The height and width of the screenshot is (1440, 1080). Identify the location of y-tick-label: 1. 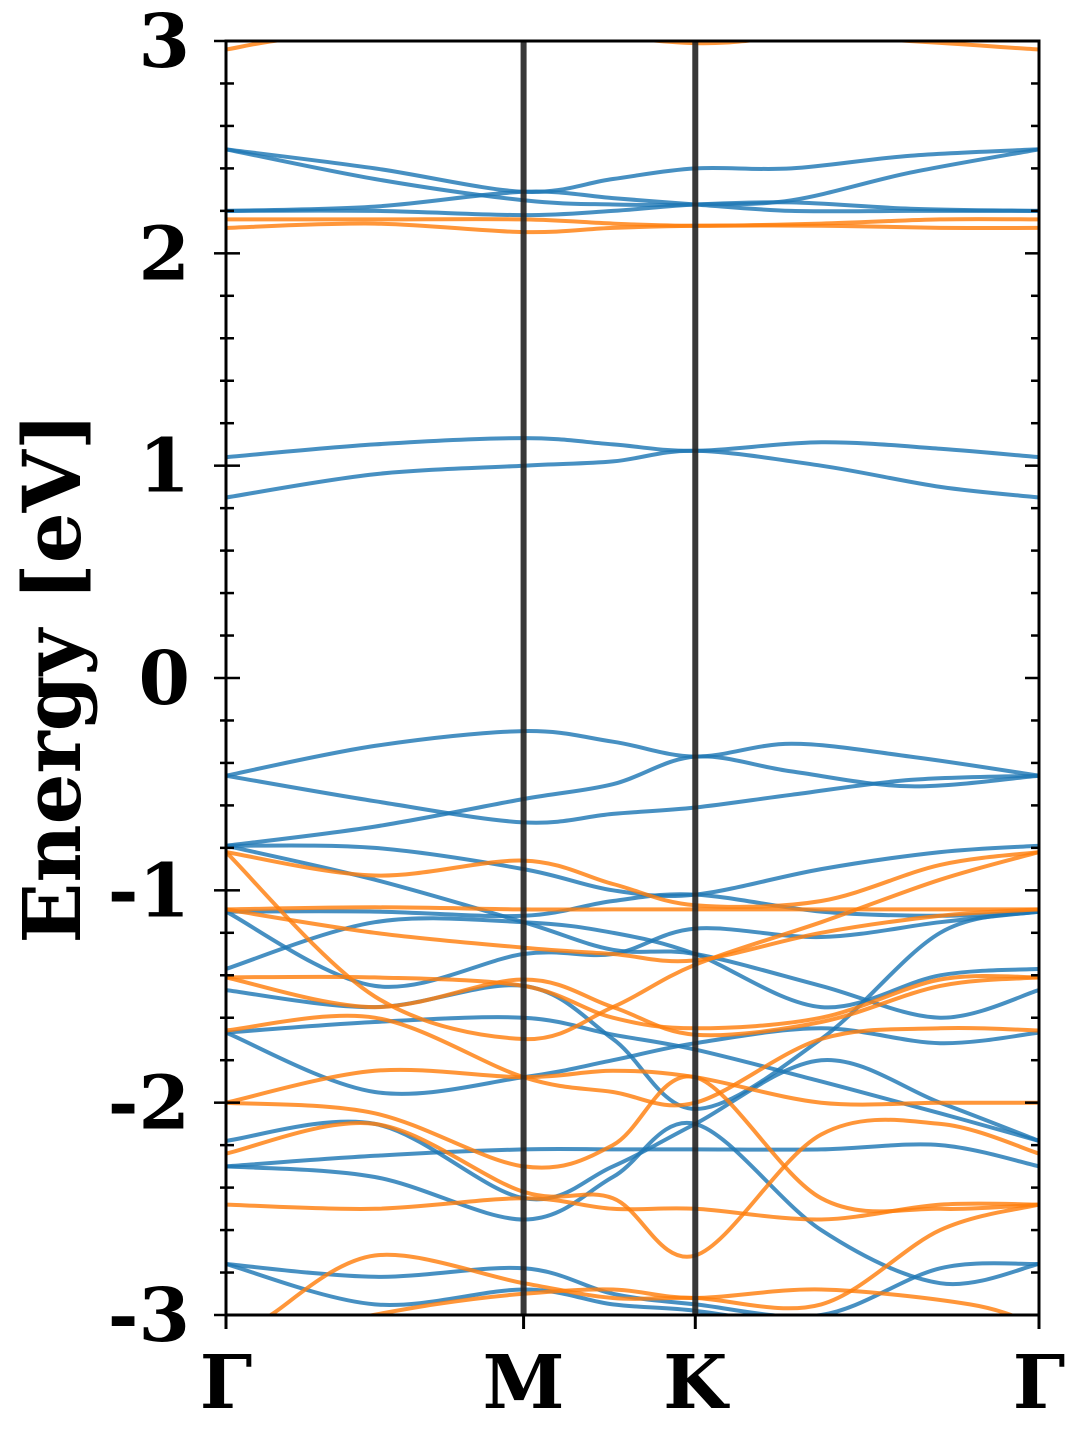
(165, 467).